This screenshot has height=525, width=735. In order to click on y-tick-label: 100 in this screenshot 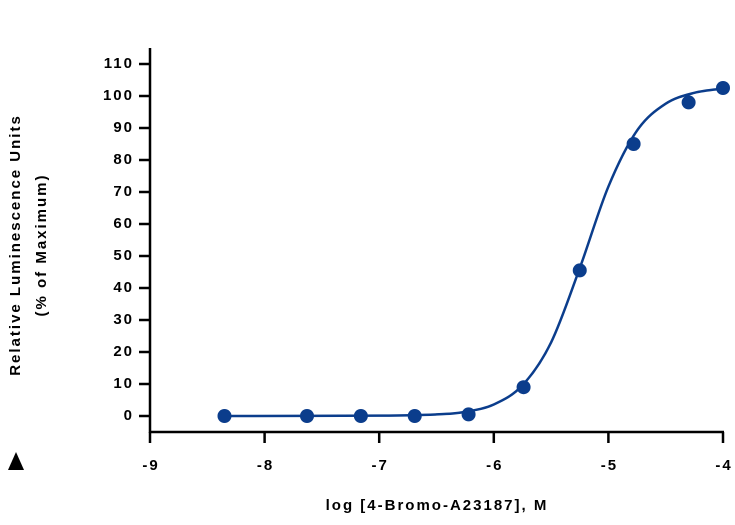, I will do `click(118, 95)`.